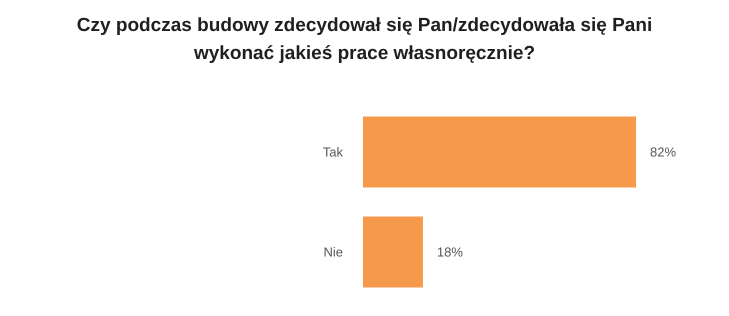 The width and height of the screenshot is (729, 316). I want to click on data-label: 82%, so click(663, 152).